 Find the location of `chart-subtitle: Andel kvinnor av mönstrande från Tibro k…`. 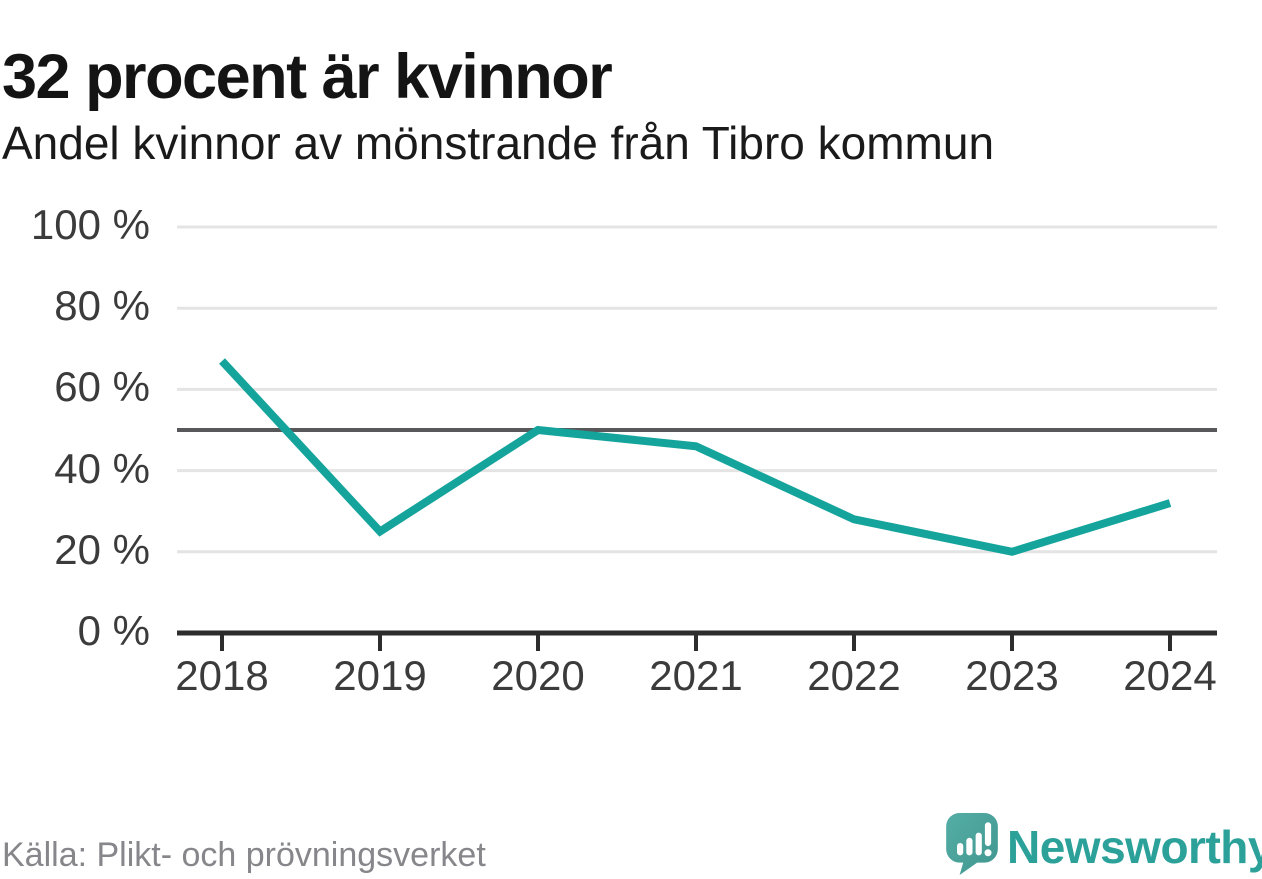

chart-subtitle: Andel kvinnor av mönstrande från Tibro k… is located at coordinates (498, 143).